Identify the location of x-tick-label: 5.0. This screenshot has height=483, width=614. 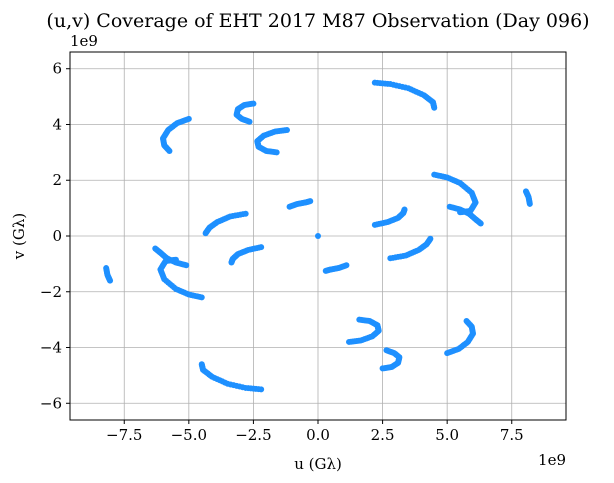
(447, 435).